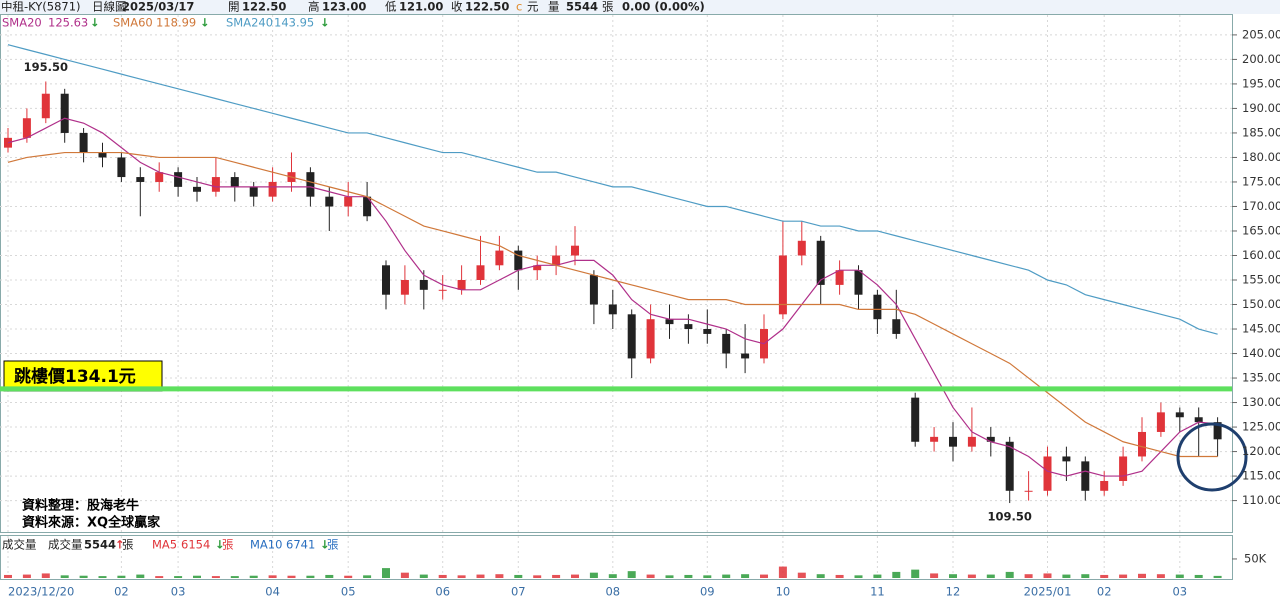 Image resolution: width=1280 pixels, height=598 pixels. I want to click on volume-unit: 張, so click(128, 545).